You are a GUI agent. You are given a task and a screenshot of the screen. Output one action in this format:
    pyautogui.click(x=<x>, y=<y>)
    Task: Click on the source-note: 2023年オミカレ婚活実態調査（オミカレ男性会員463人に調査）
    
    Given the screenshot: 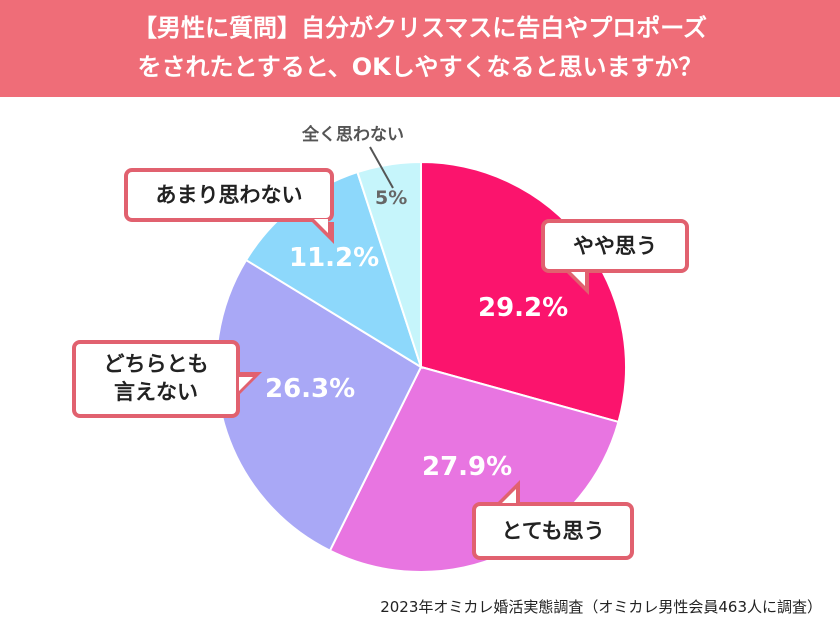 What is the action you would take?
    pyautogui.click(x=601, y=606)
    